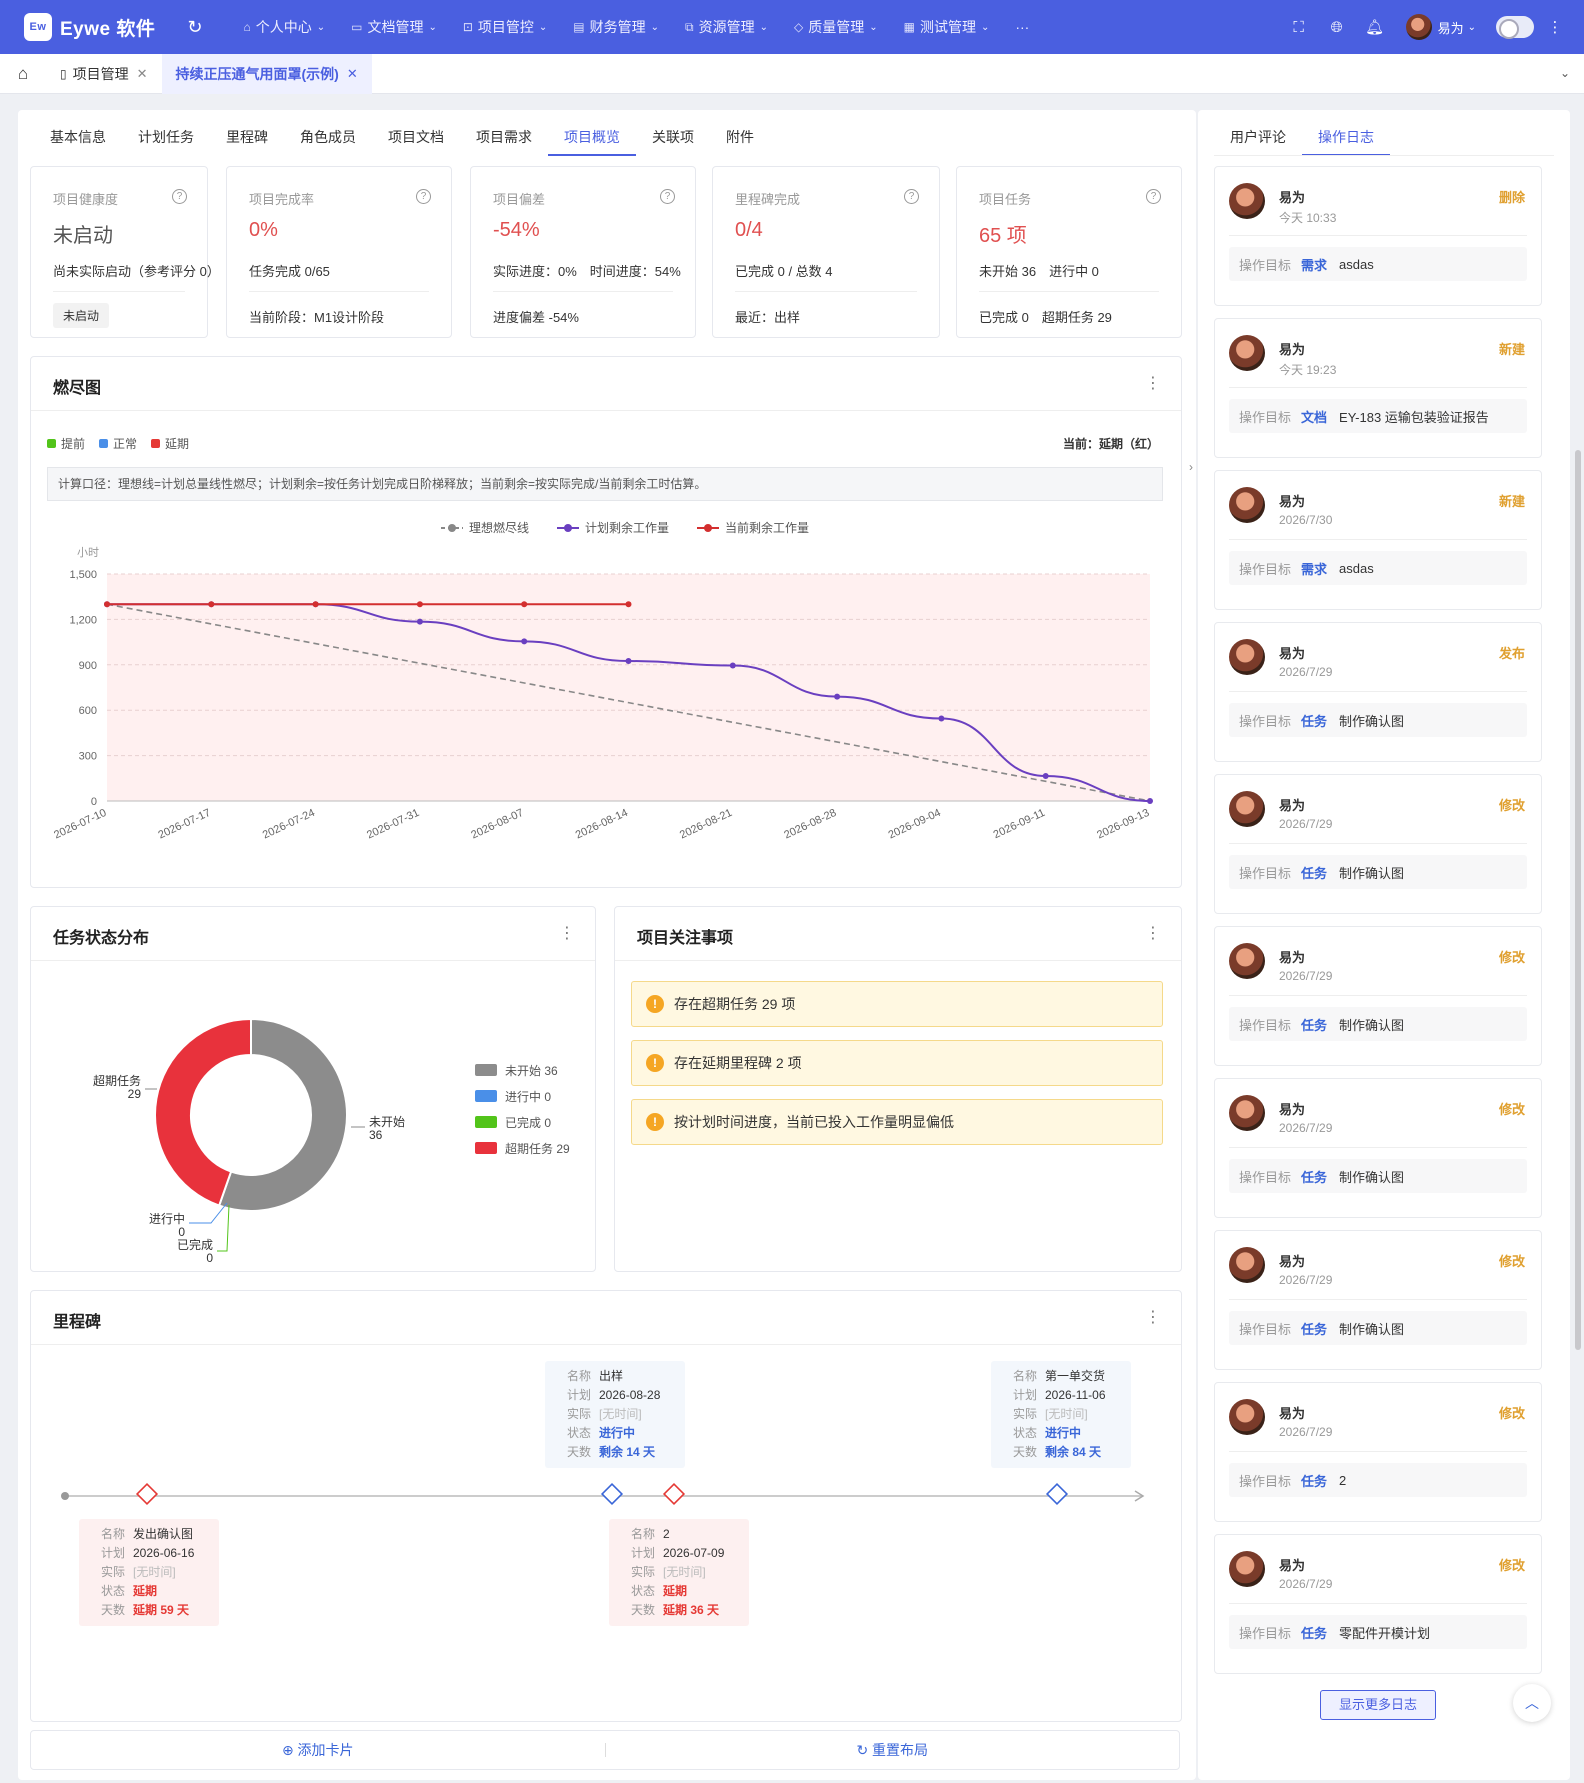  What do you see at coordinates (528, 1122) in the screenshot?
I see `legend-label: 已完成 0` at bounding box center [528, 1122].